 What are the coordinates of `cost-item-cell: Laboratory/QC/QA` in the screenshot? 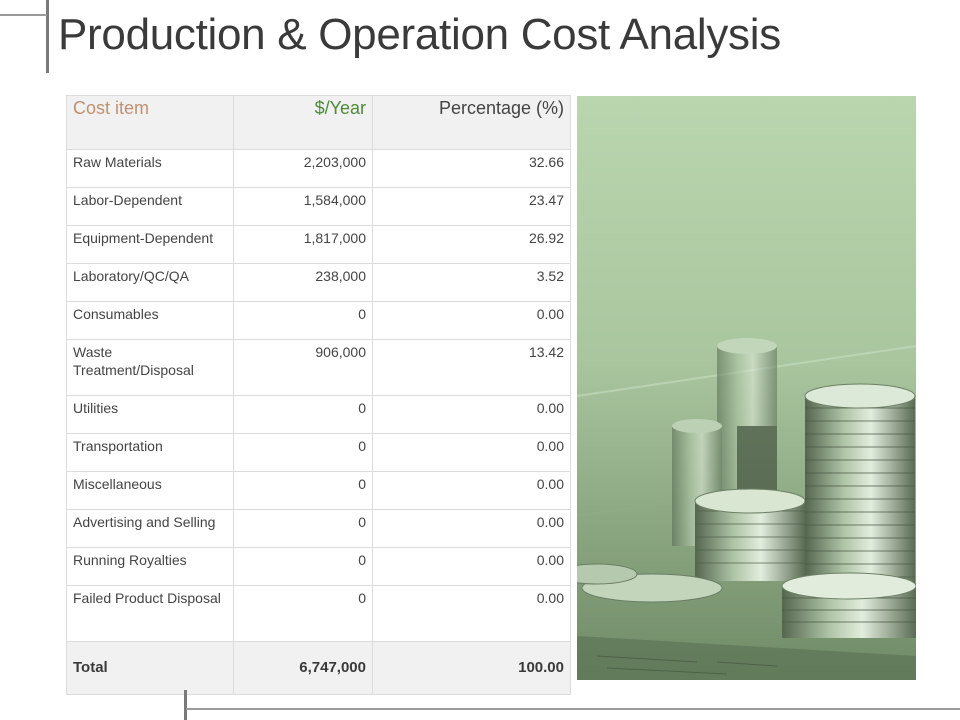 It's located at (150, 282).